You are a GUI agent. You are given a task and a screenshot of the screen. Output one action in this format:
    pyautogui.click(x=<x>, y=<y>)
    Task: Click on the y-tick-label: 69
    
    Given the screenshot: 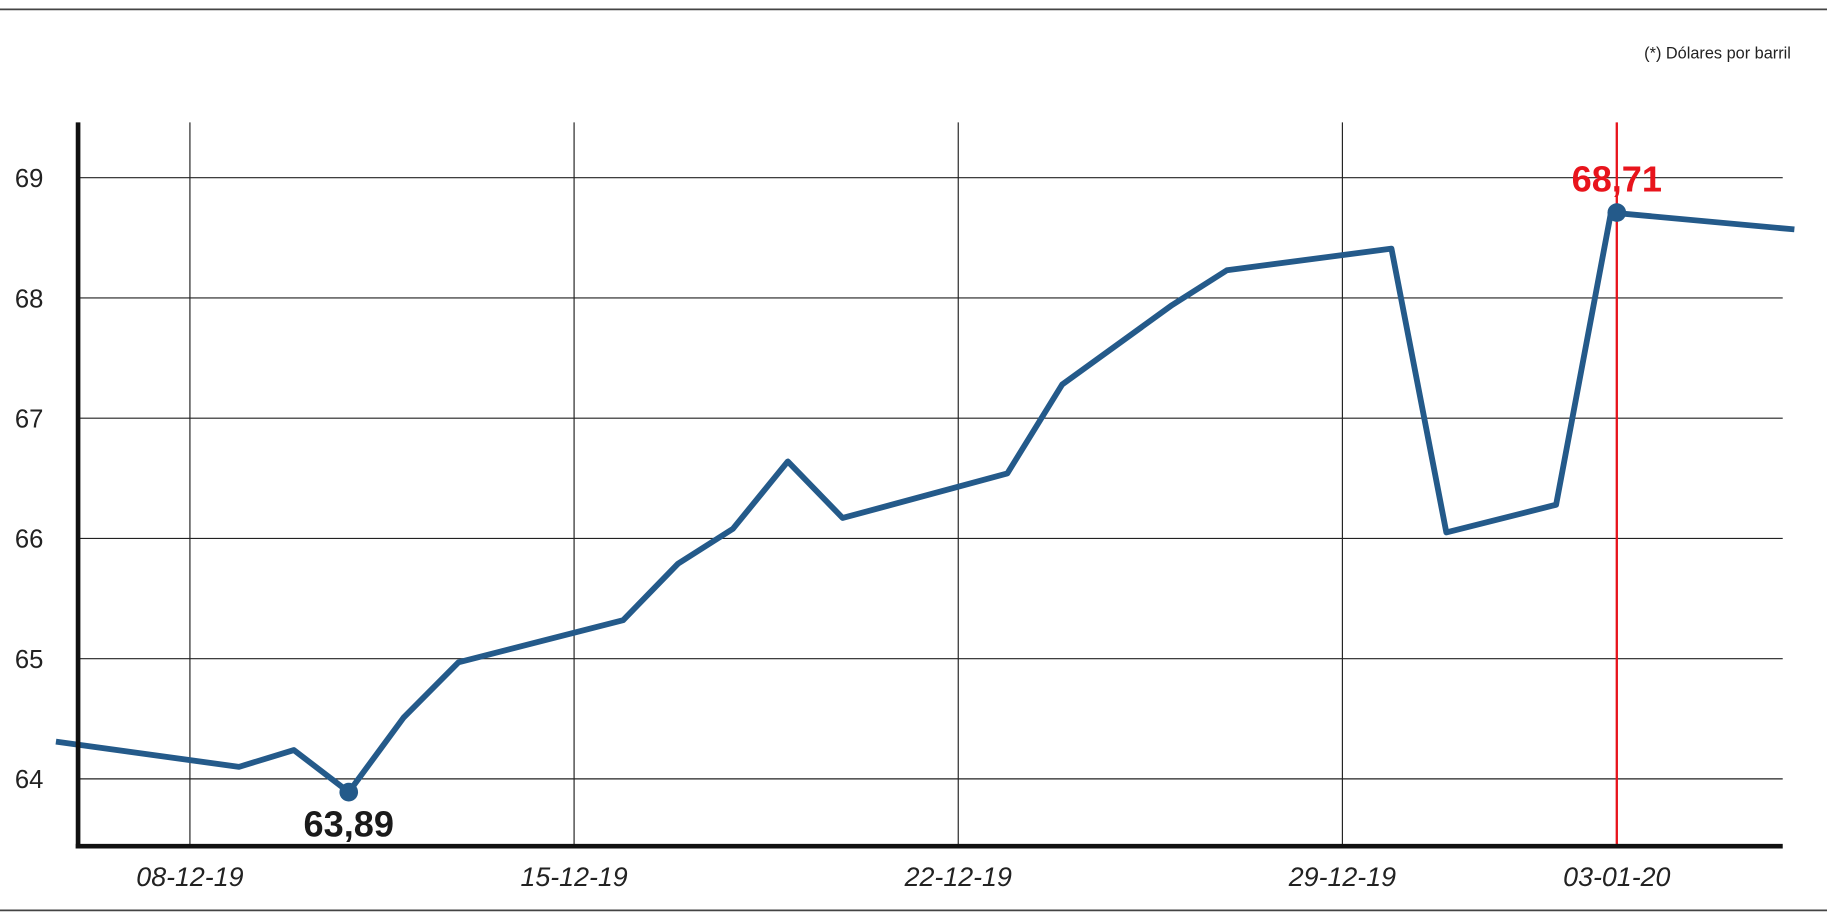 What is the action you would take?
    pyautogui.click(x=29, y=179)
    